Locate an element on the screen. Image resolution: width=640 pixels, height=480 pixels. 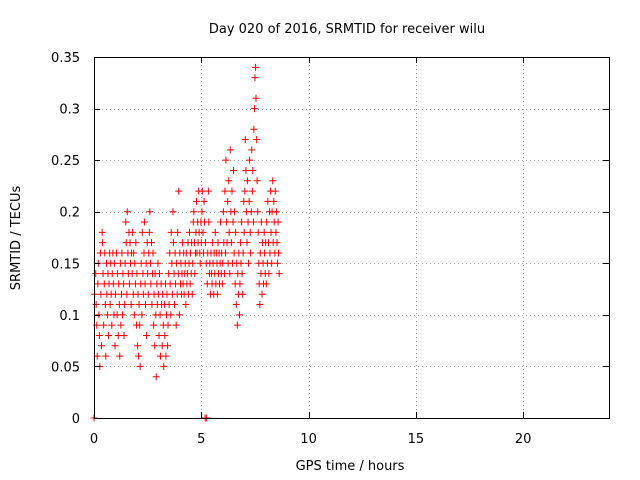
y-tick-label: 0.35 is located at coordinates (65, 58).